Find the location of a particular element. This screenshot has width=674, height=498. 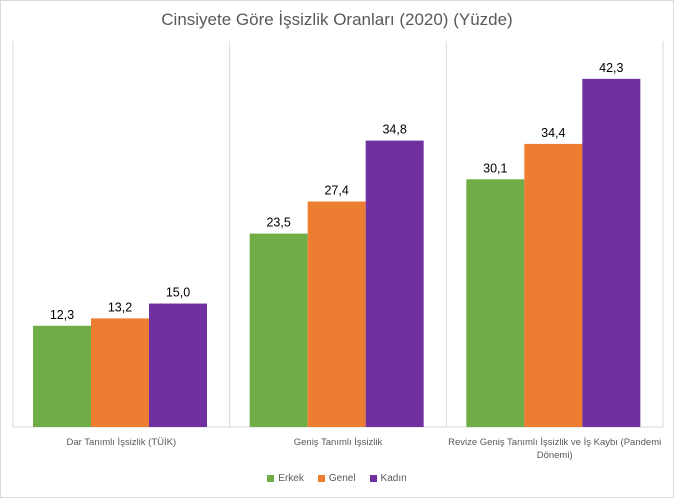

legend-label: Kadın is located at coordinates (393, 478).